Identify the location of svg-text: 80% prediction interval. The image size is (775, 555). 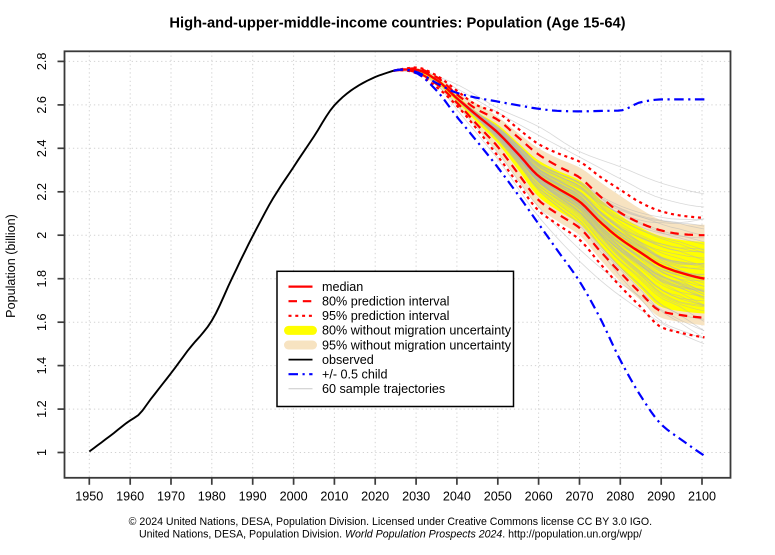
(385, 302).